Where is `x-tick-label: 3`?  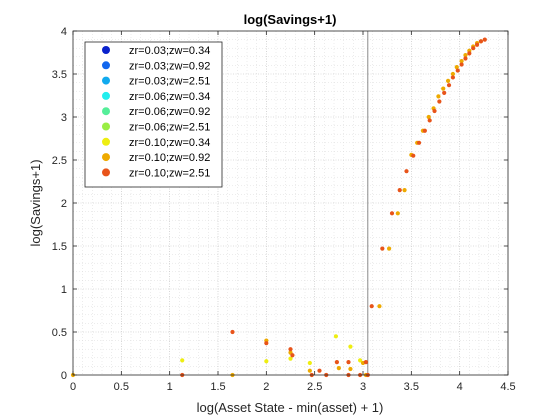
x-tick-label: 3 is located at coordinates (363, 387).